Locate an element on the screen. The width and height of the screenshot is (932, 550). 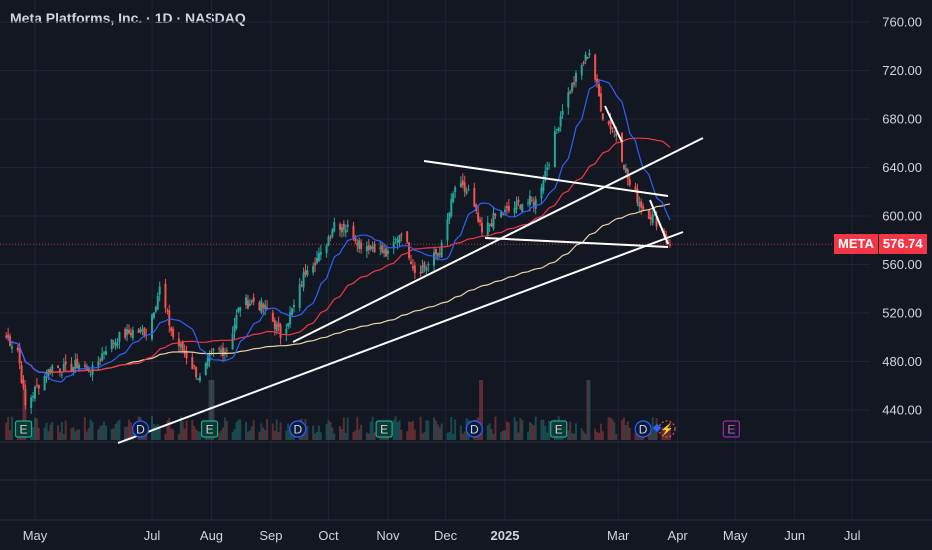
event-label: E is located at coordinates (731, 430).